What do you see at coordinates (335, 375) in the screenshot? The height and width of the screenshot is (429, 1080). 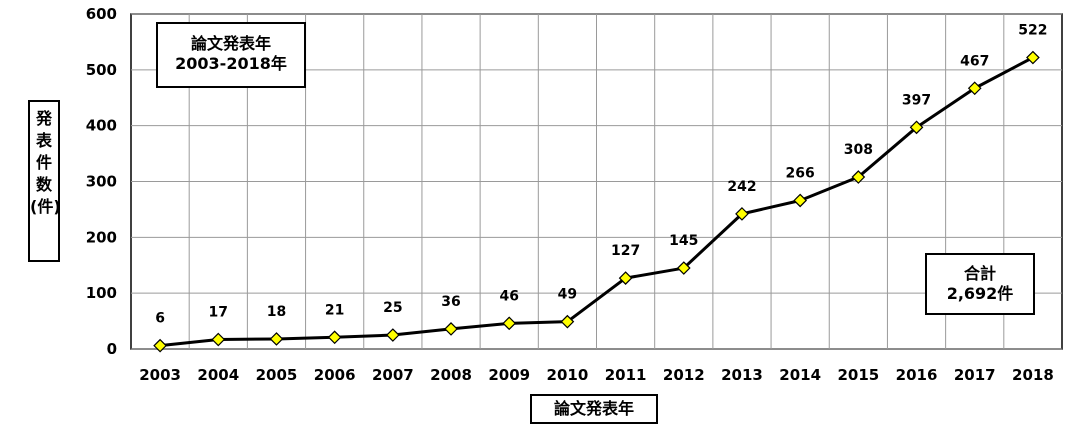 I see `x-tick-label-2006: 2006` at bounding box center [335, 375].